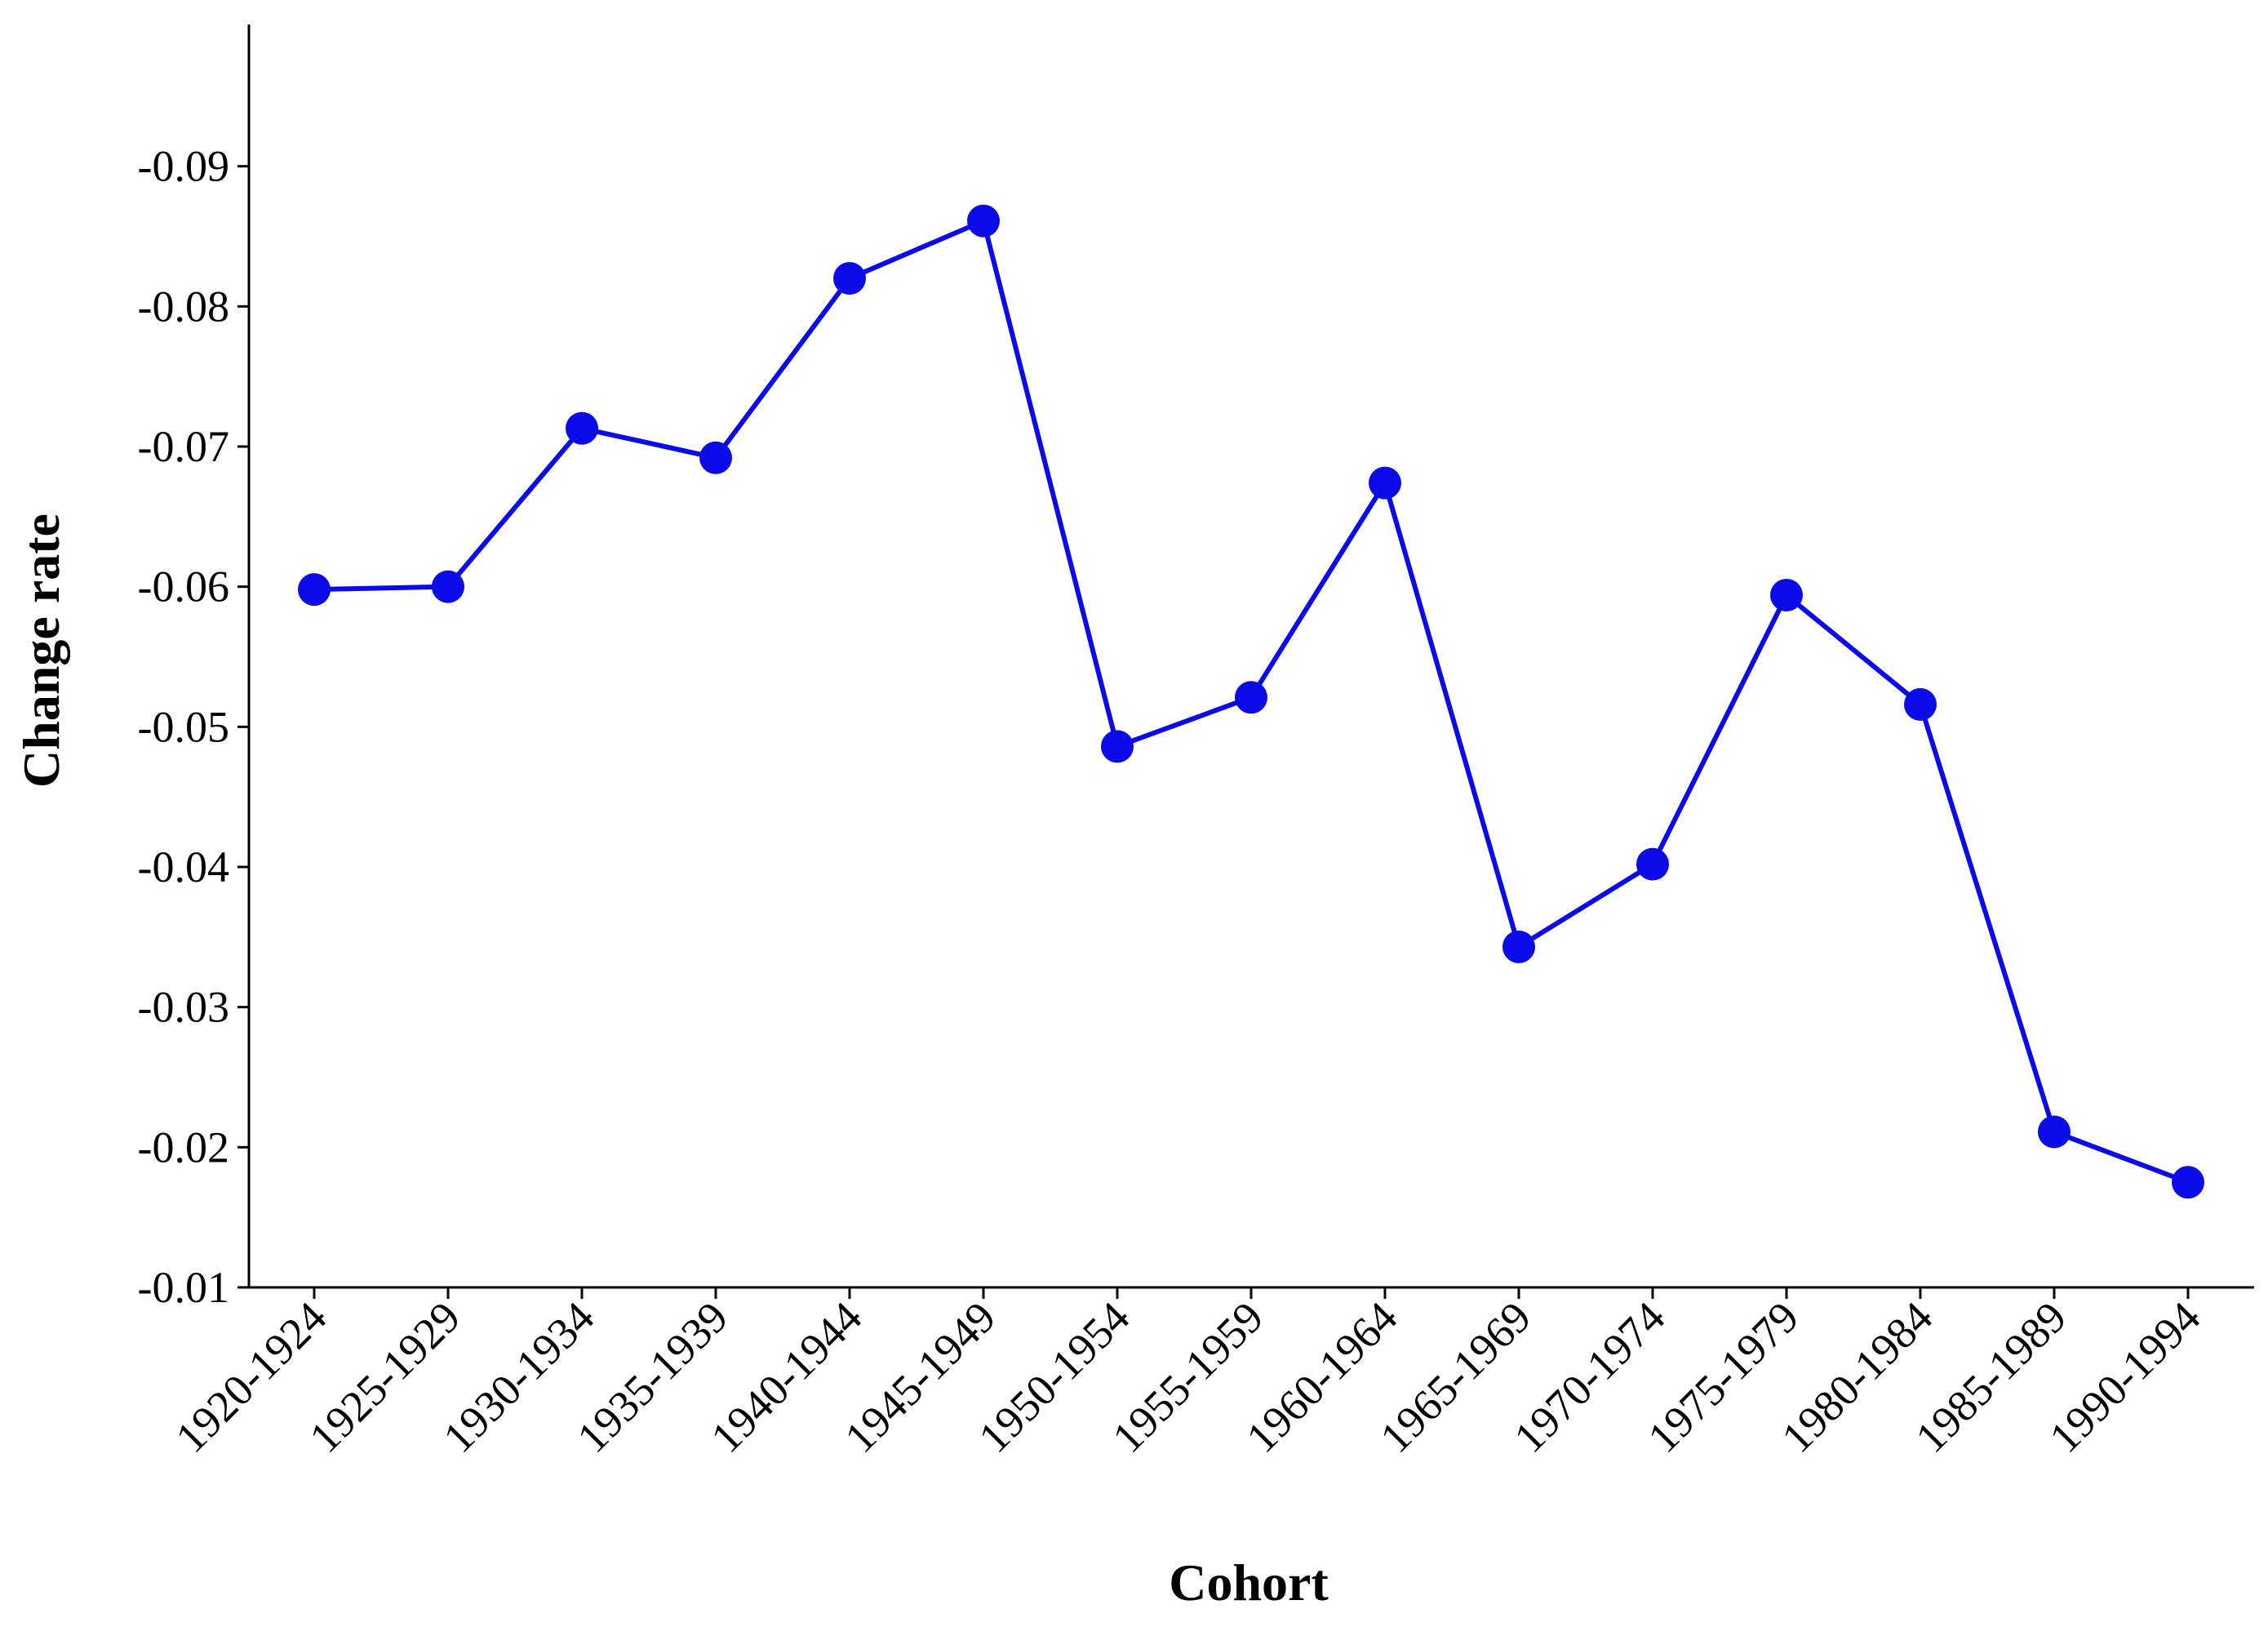 The height and width of the screenshot is (1627, 2268). I want to click on y-tick-label: -0.02, so click(183, 1146).